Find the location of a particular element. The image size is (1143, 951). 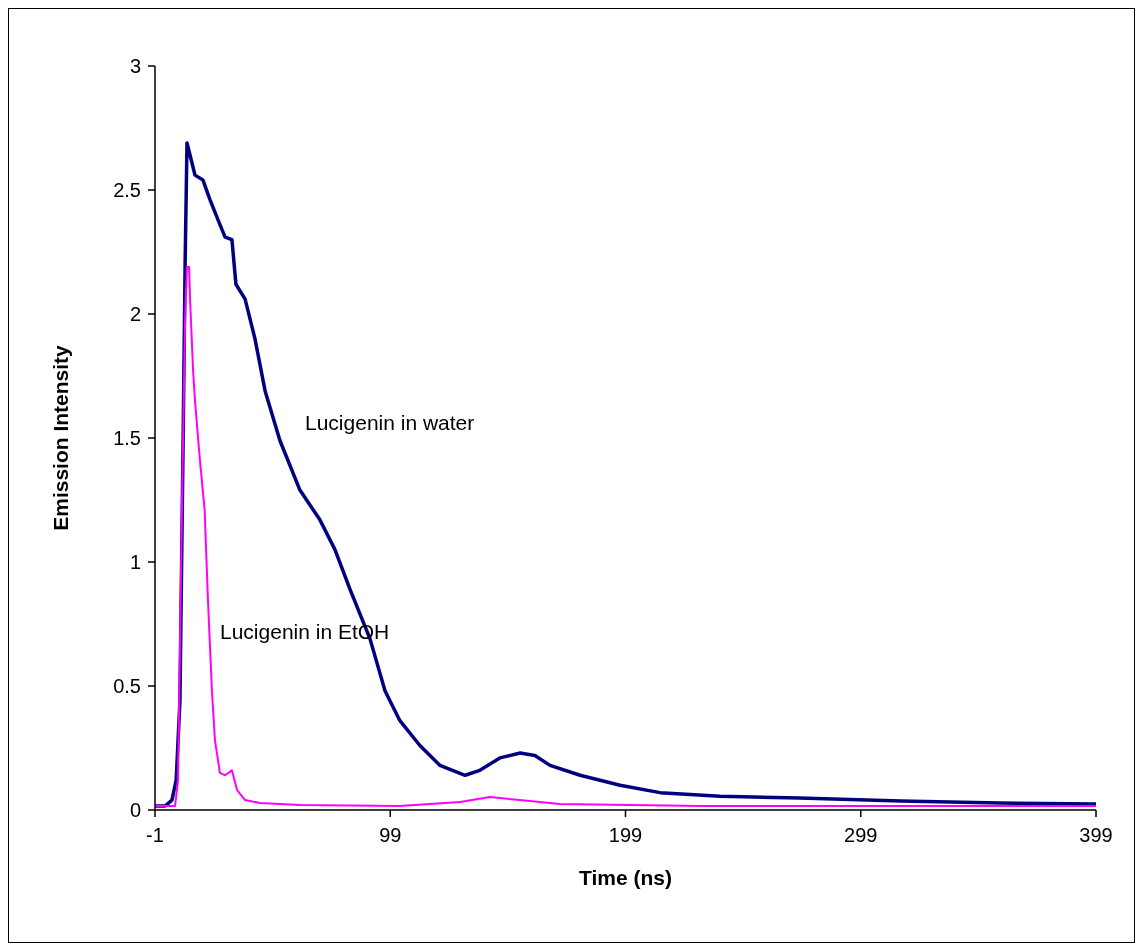

x-tick-label: -1 is located at coordinates (155, 835).